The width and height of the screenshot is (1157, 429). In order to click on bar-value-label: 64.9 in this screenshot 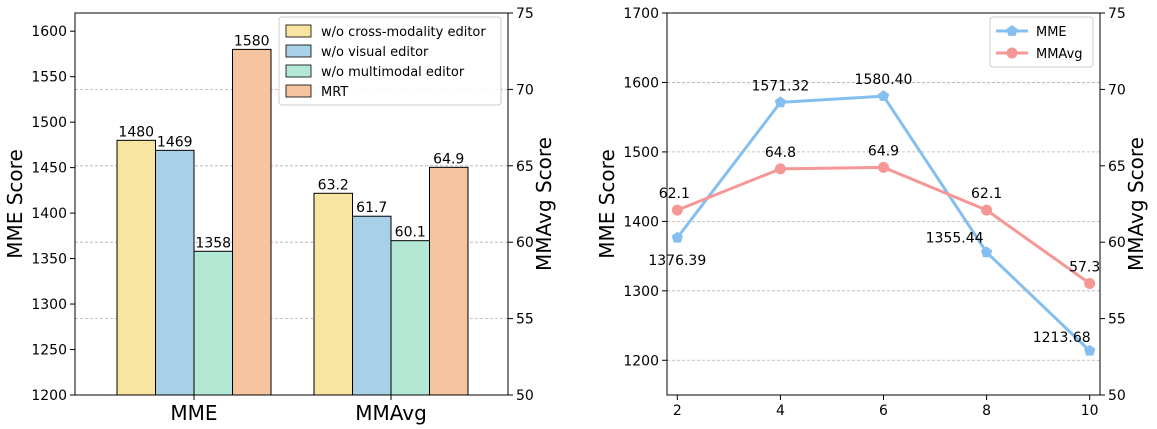, I will do `click(448, 159)`.